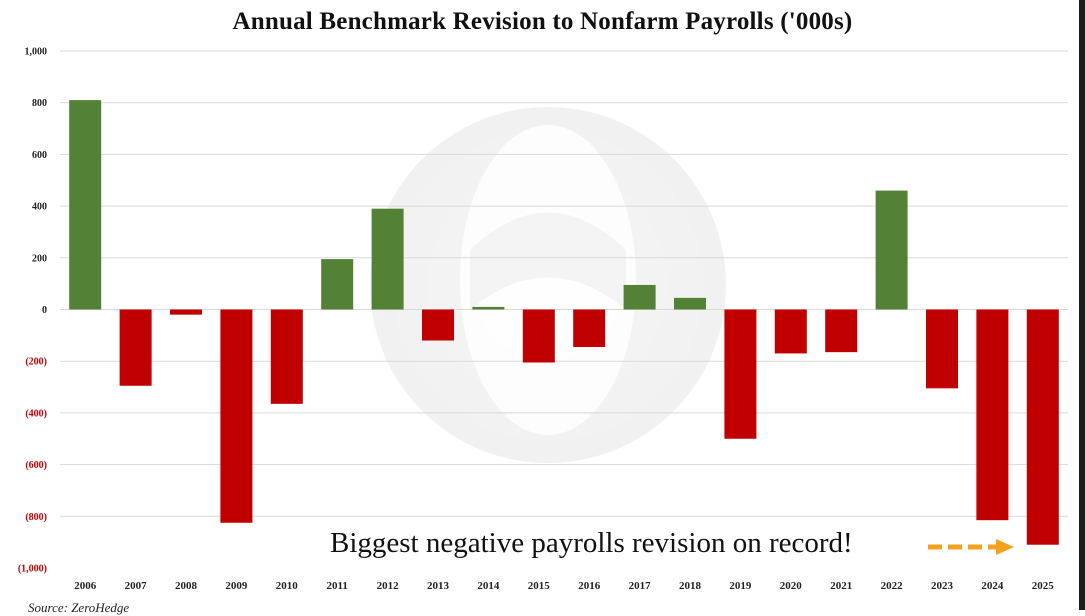 Image resolution: width=1085 pixels, height=616 pixels. I want to click on y-tick-label: (600), so click(36, 465).